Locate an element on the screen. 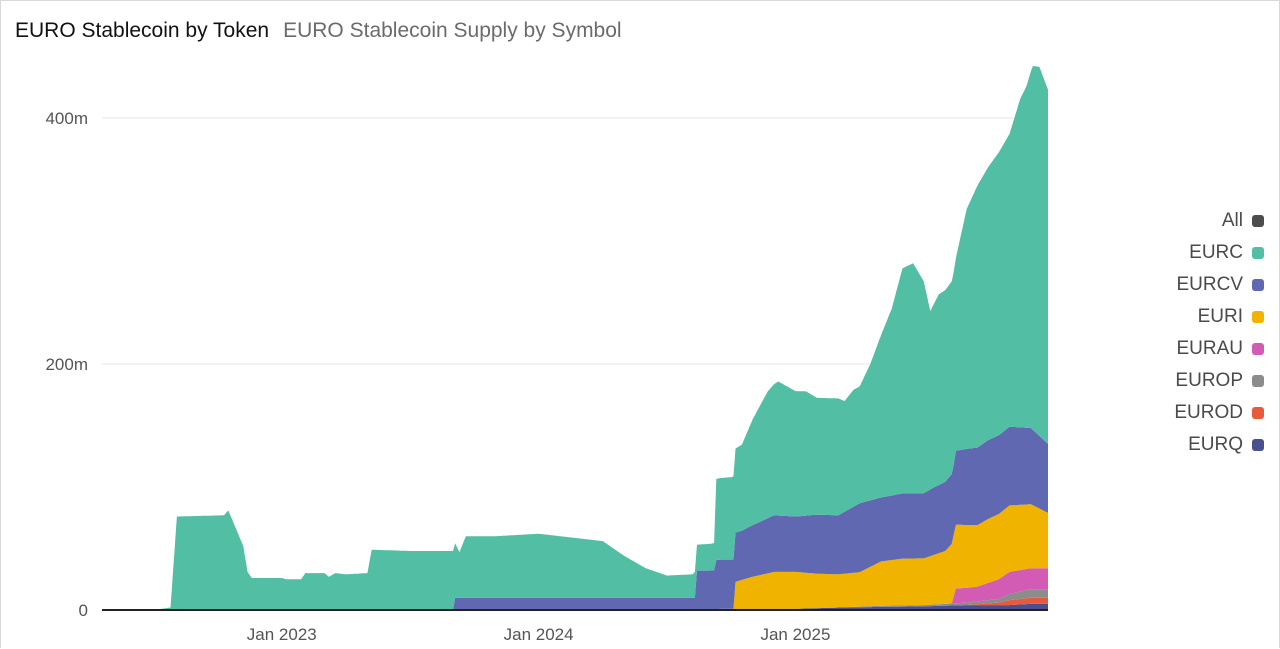 This screenshot has height=649, width=1280. legend-label: EUROP is located at coordinates (1209, 380).